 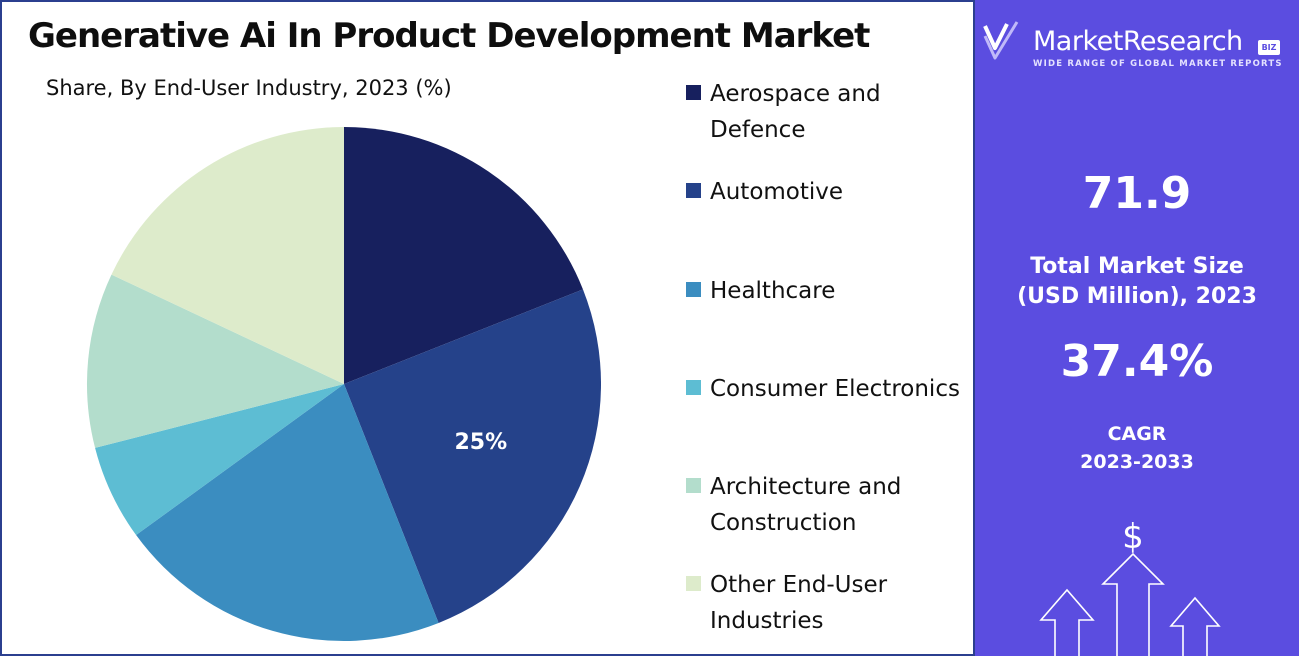 What do you see at coordinates (1130, 586) in the screenshot?
I see `growth-arrows-icon: $` at bounding box center [1130, 586].